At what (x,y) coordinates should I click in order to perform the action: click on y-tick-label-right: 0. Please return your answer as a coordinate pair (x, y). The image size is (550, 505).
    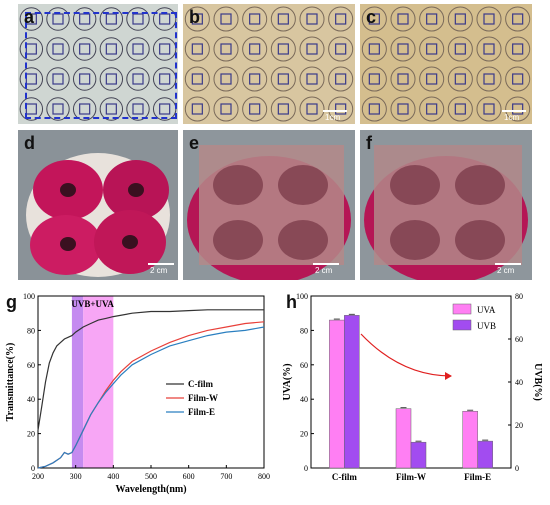
    Looking at the image, I should click on (517, 468).